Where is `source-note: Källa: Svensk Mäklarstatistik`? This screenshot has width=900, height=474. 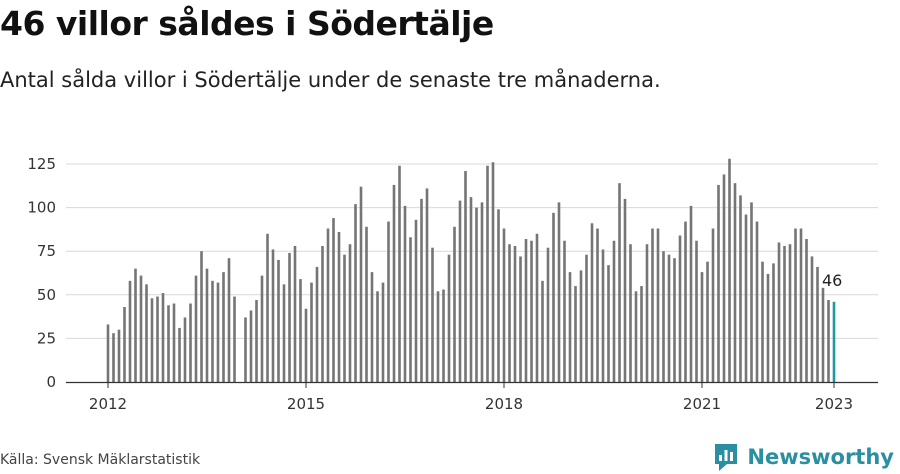
source-note: Källa: Svensk Mäklarstatistik is located at coordinates (100, 460).